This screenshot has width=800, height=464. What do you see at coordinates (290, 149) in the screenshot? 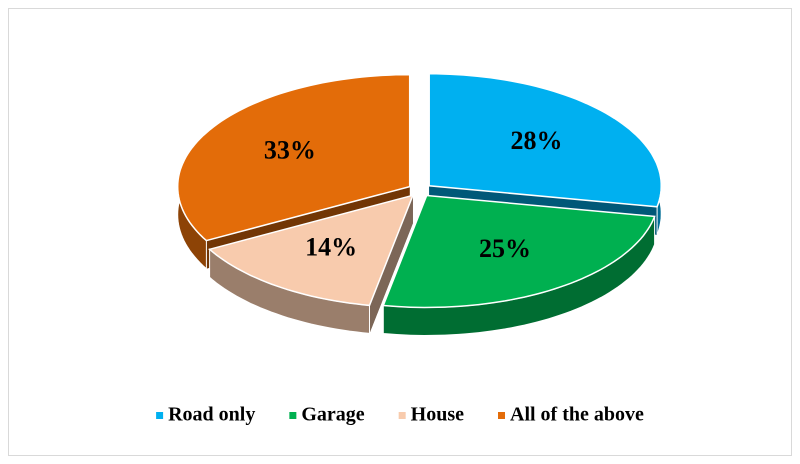
I see `data-label: 33%` at bounding box center [290, 149].